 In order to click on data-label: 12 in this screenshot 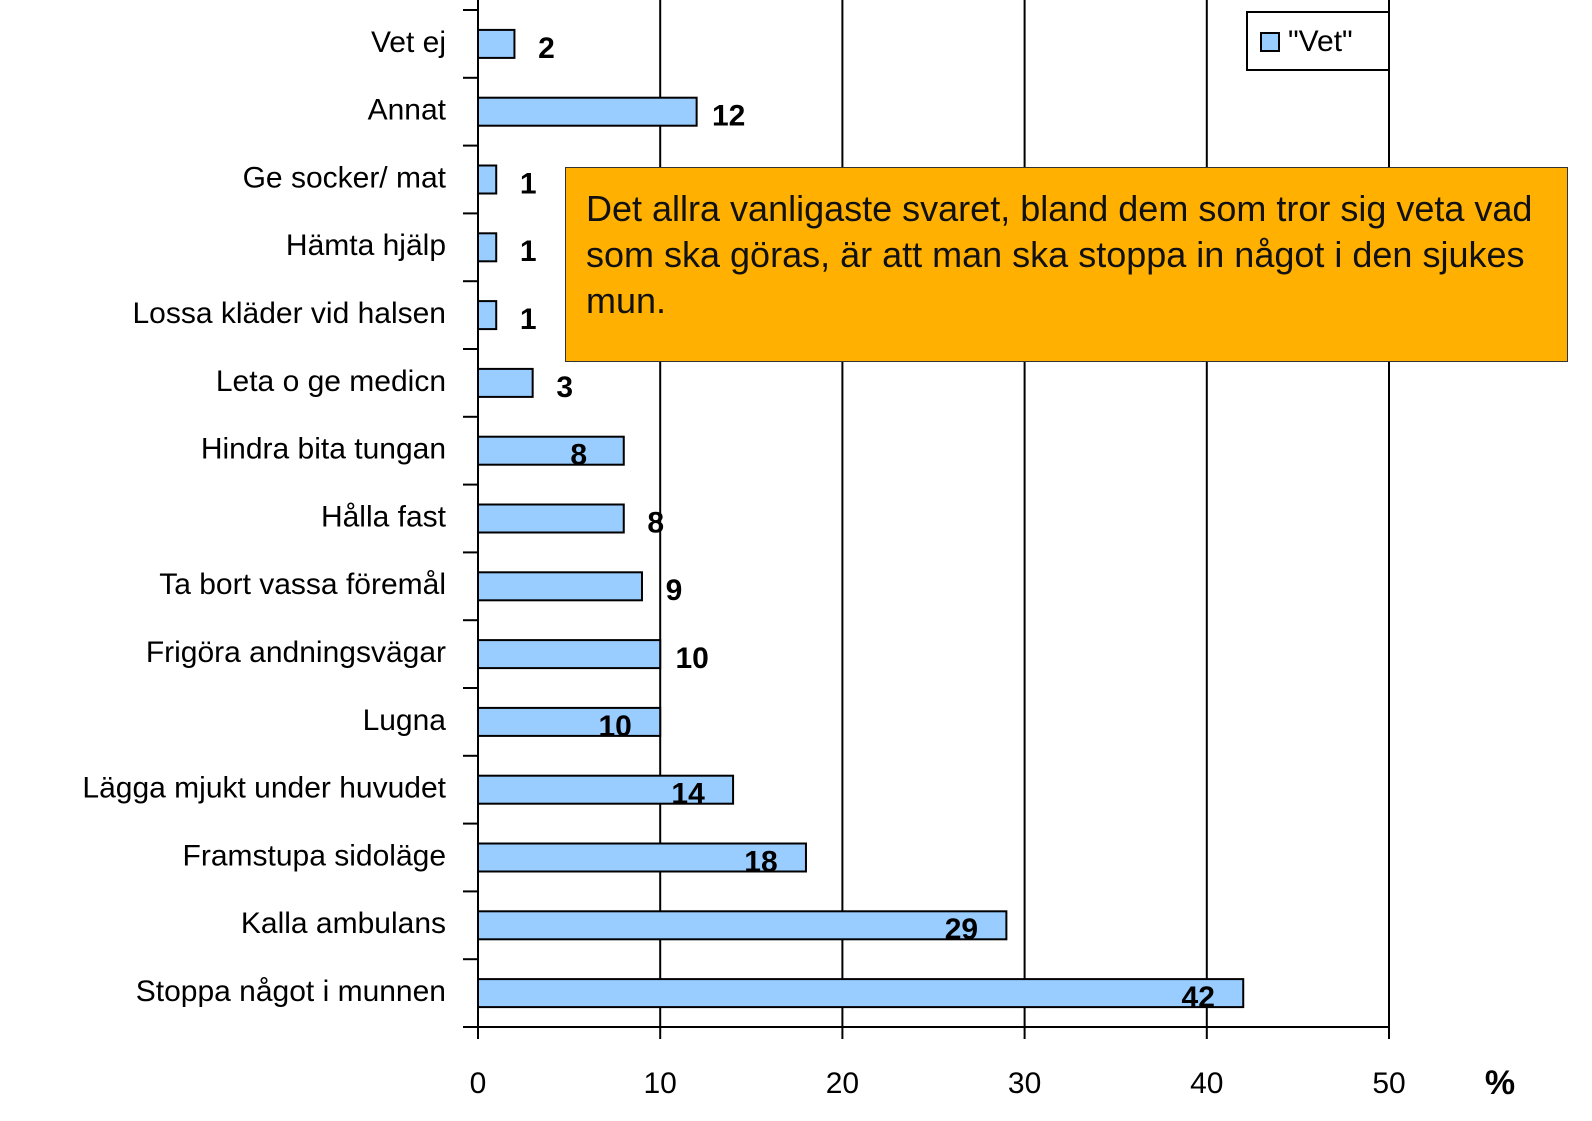, I will do `click(728, 116)`.